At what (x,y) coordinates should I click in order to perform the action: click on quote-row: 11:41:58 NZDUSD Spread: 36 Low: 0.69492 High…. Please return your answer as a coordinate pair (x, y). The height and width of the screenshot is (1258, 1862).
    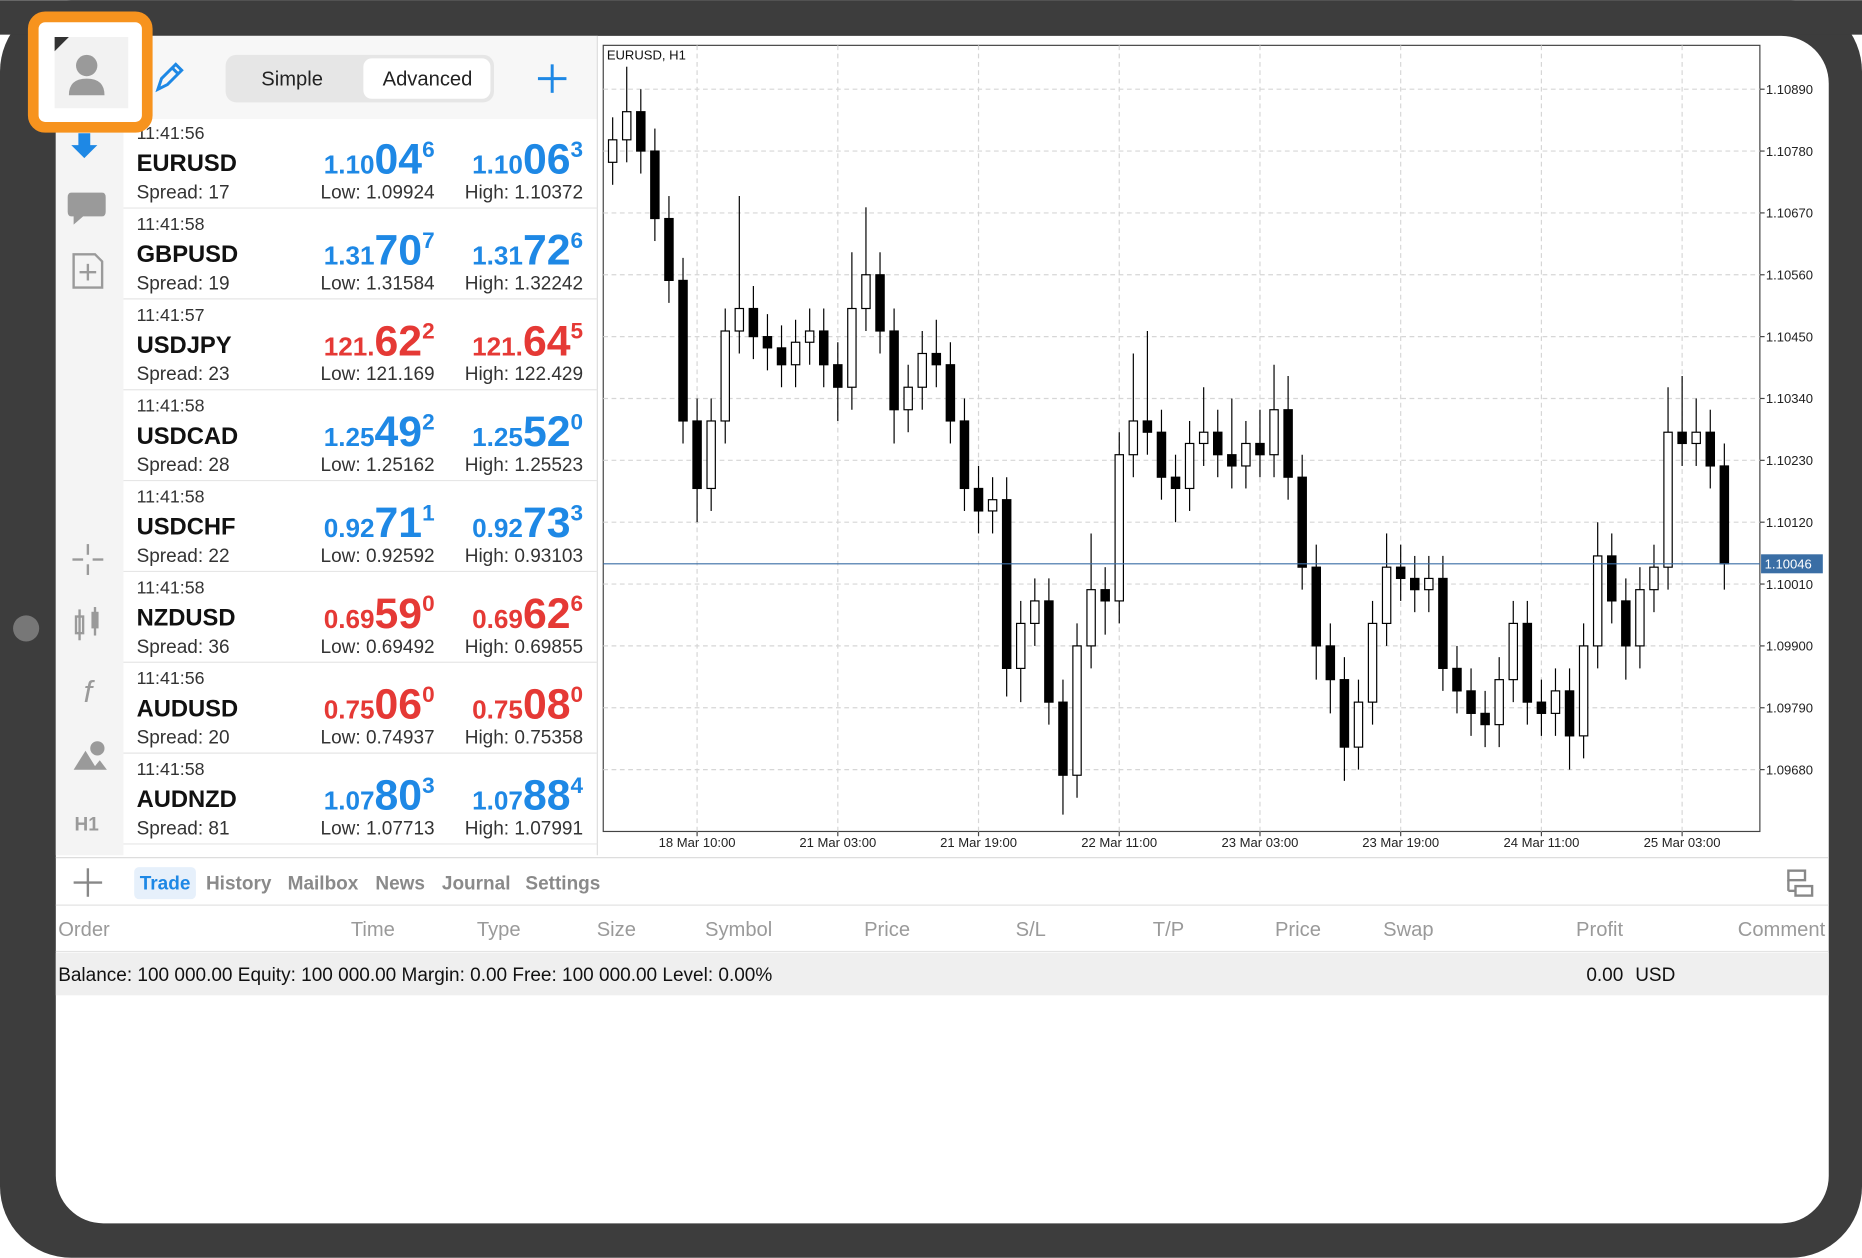
    Looking at the image, I should click on (360, 620).